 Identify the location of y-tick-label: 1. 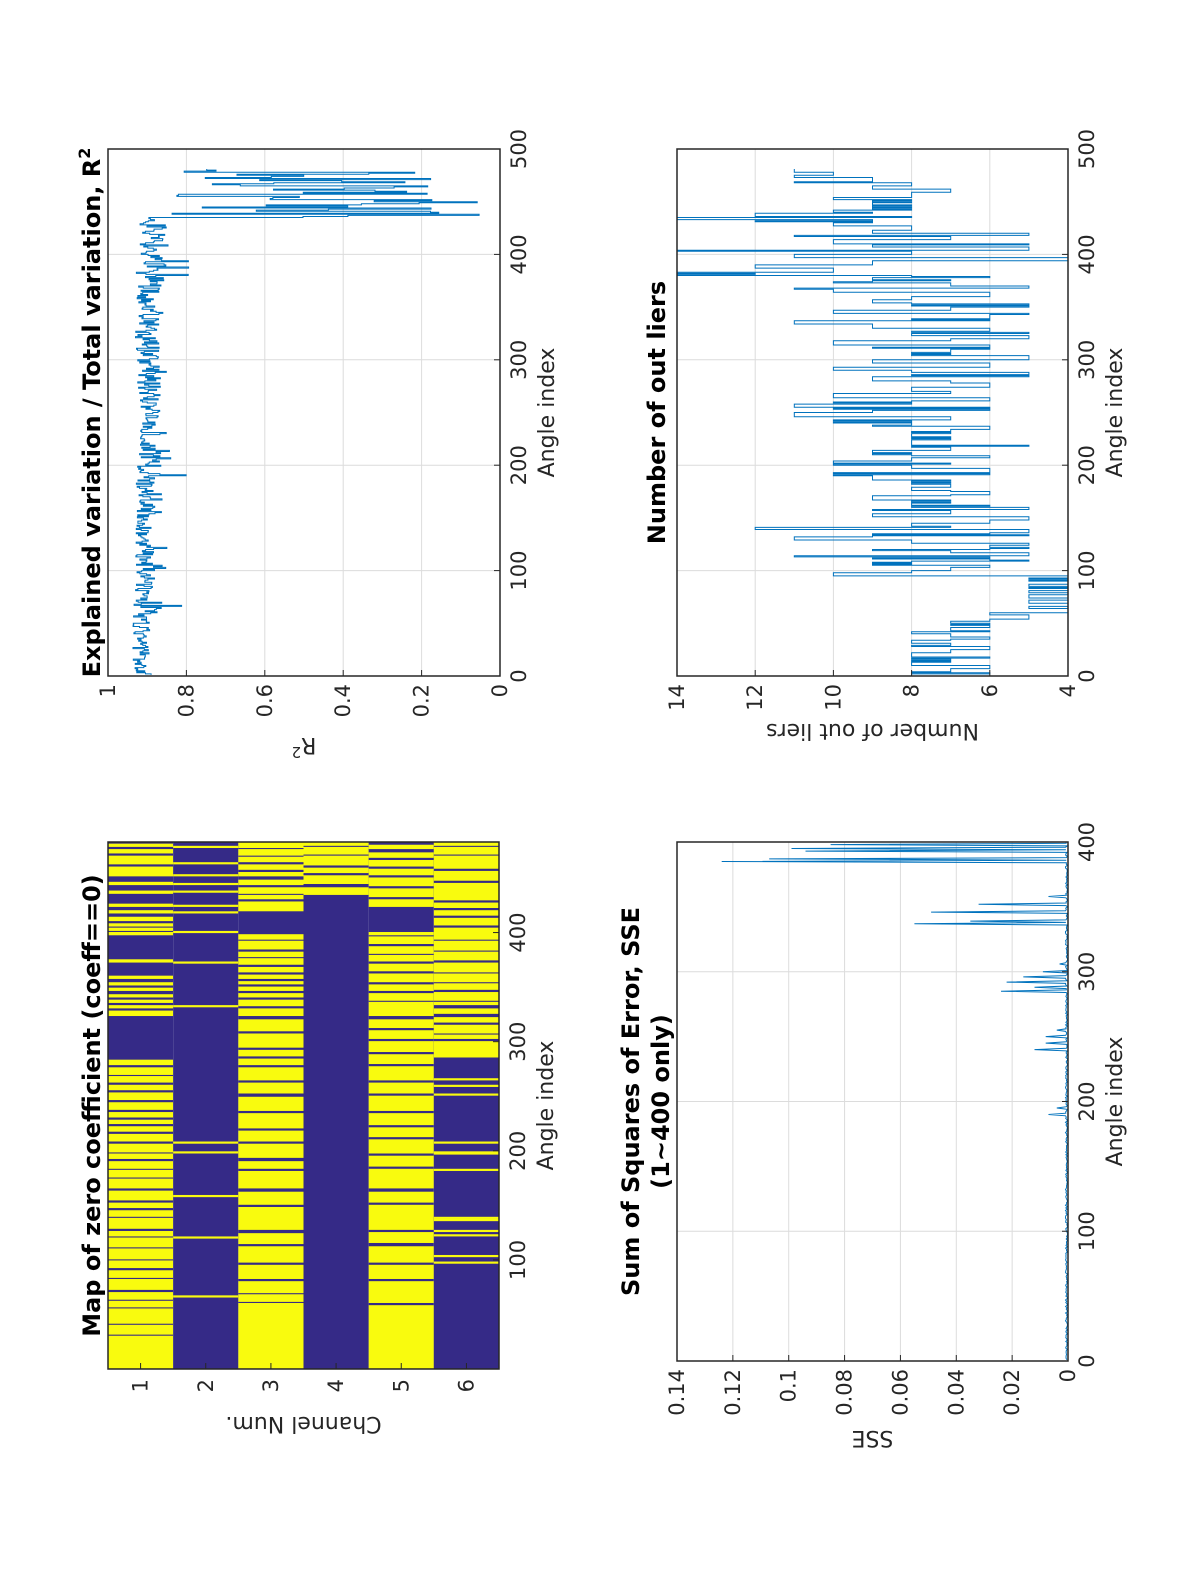
(108, 690).